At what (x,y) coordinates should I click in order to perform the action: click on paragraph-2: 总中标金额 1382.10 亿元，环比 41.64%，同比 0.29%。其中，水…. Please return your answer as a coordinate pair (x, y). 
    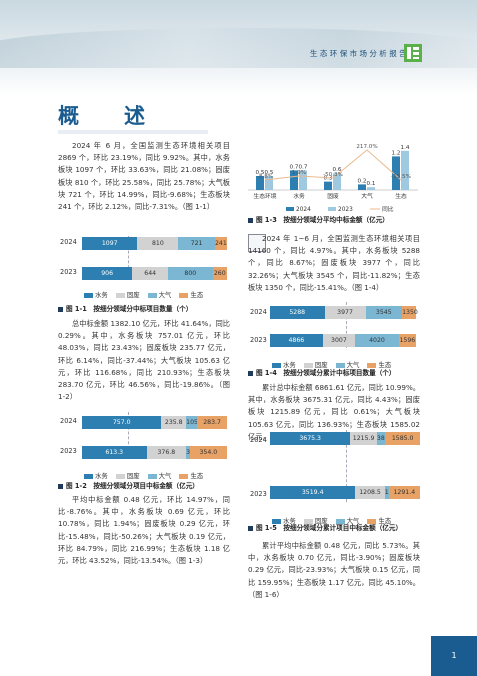
    Looking at the image, I should click on (144, 360).